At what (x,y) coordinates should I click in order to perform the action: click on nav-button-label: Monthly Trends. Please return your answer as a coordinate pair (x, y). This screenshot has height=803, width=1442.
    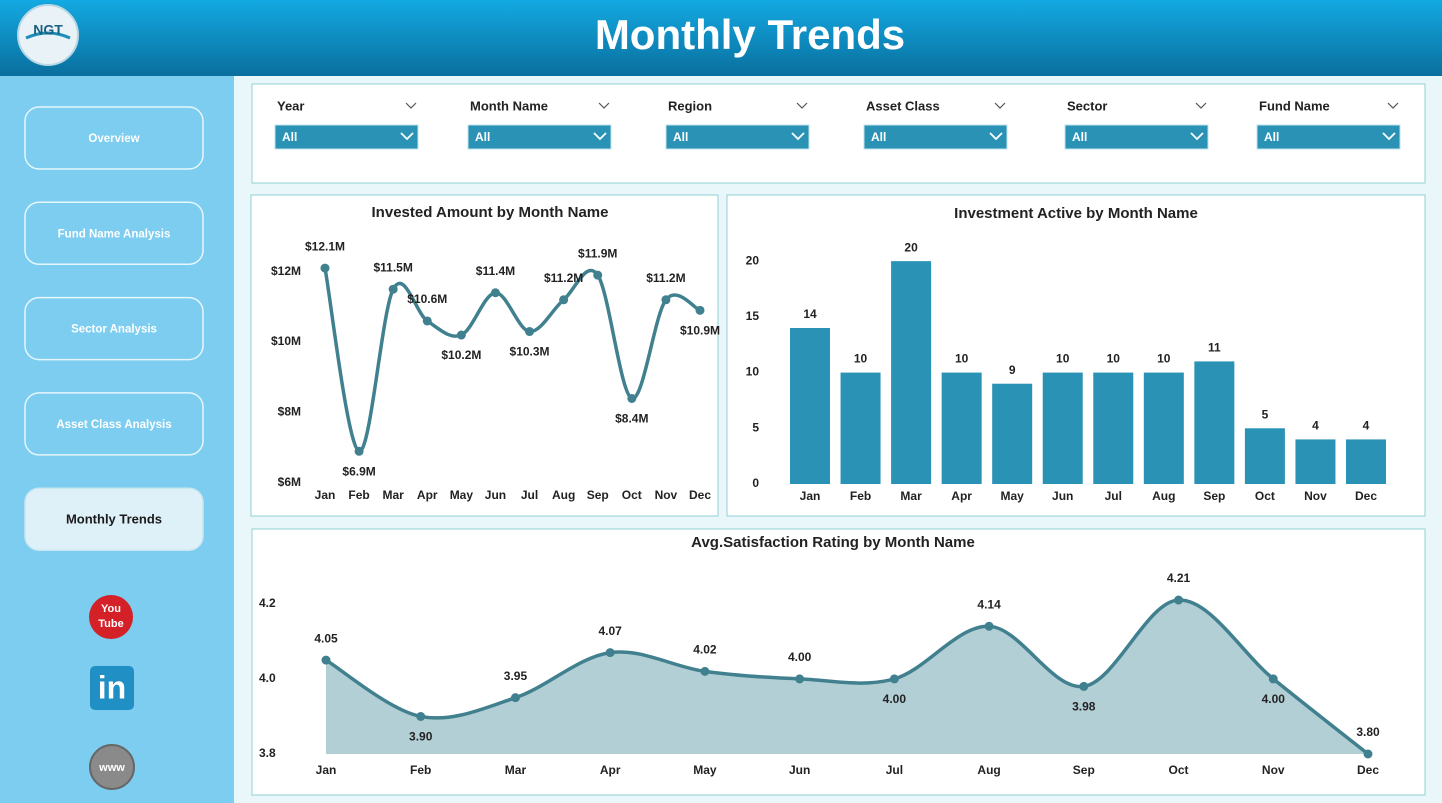
    Looking at the image, I should click on (114, 519).